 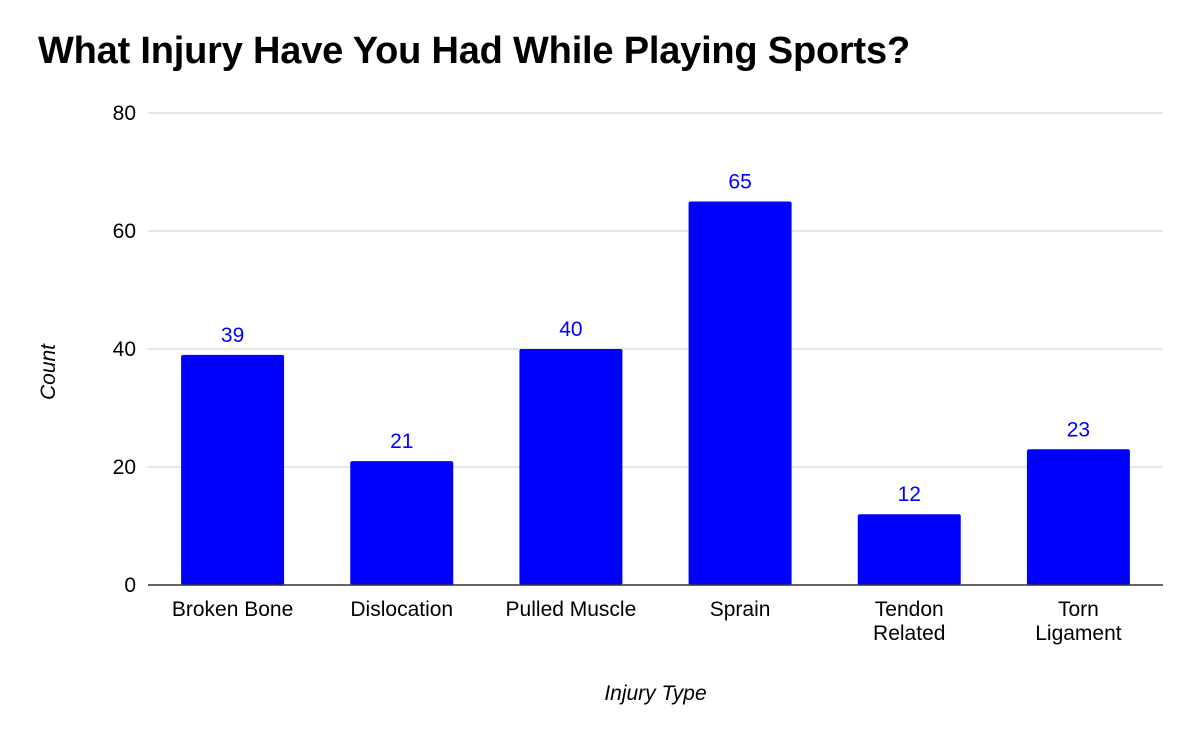 I want to click on x-tick-label: Pulled Muscle, so click(x=571, y=609).